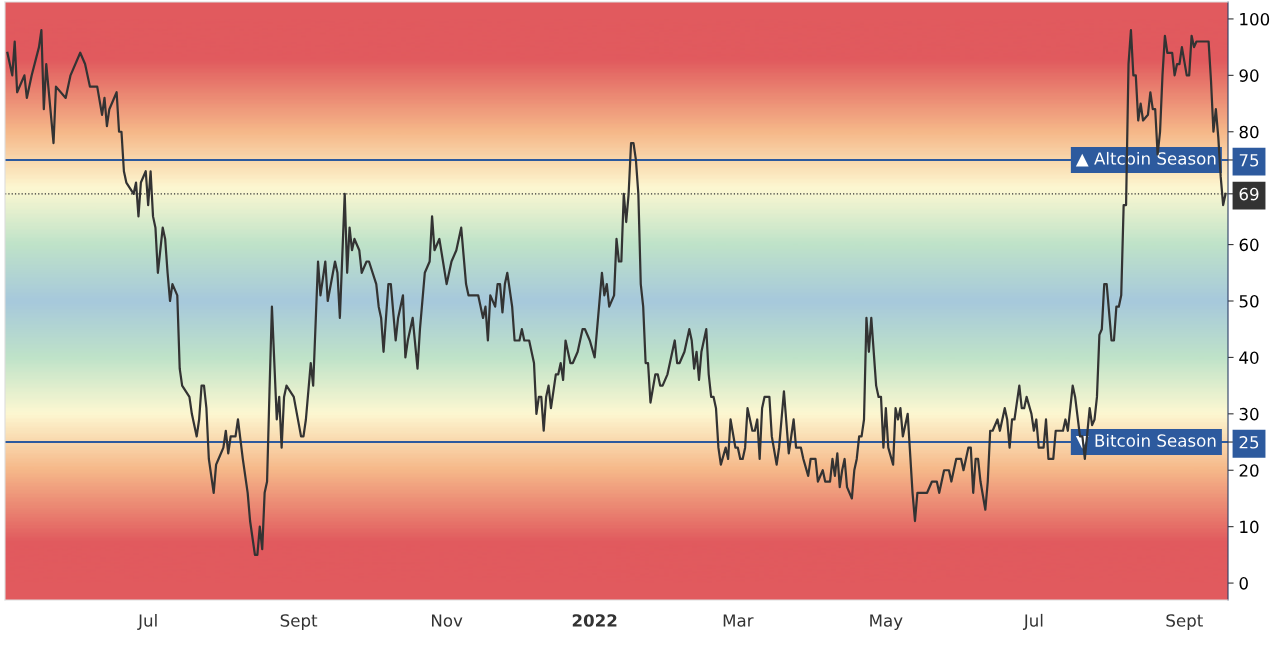 The image size is (1280, 646). Describe the element at coordinates (1249, 132) in the screenshot. I see `y-tick-label: 80` at that location.